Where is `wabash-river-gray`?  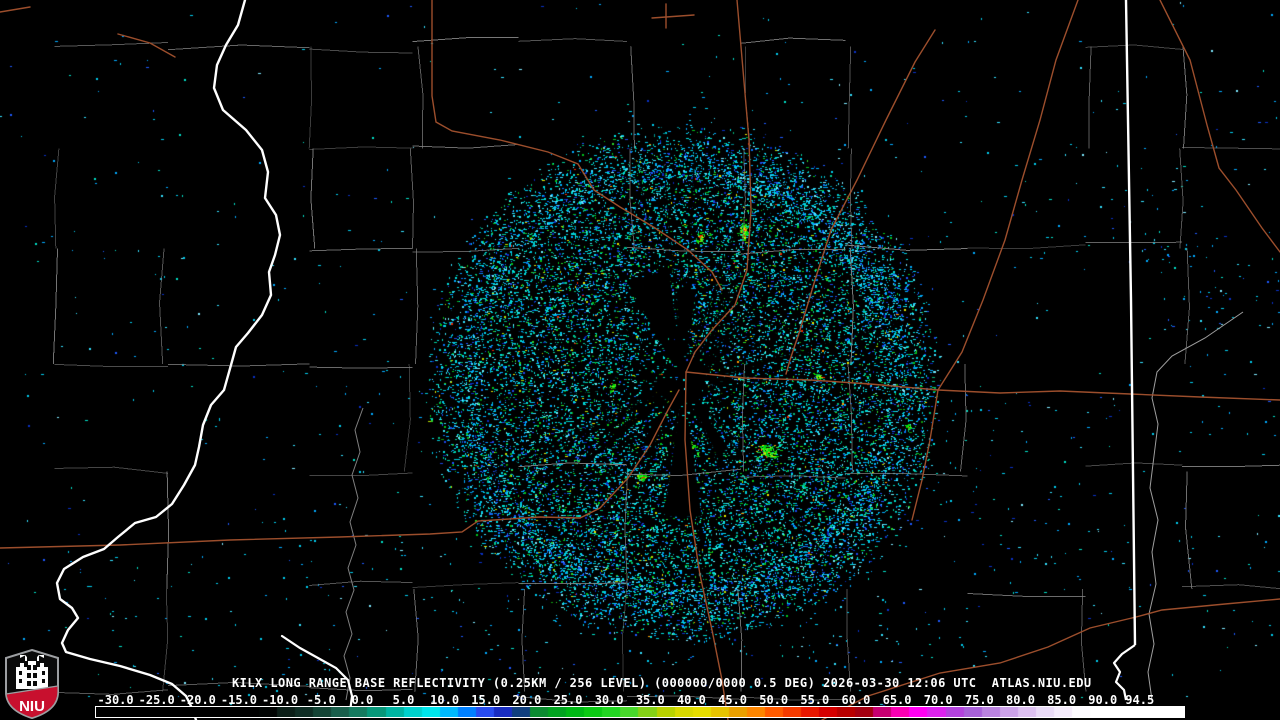 wabash-river-gray is located at coordinates (1195, 506).